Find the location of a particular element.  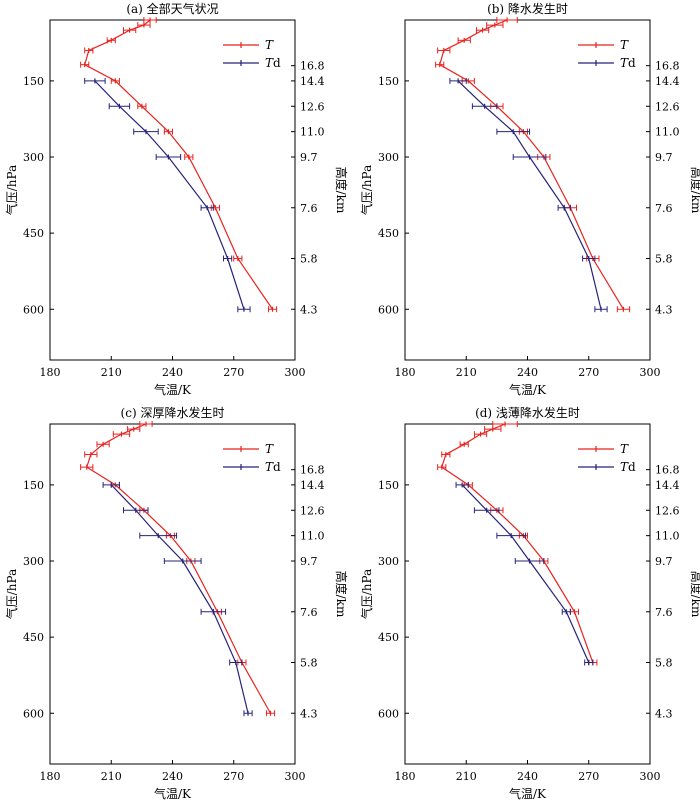

panel-title: (b) 降水发生时 is located at coordinates (527, 8).